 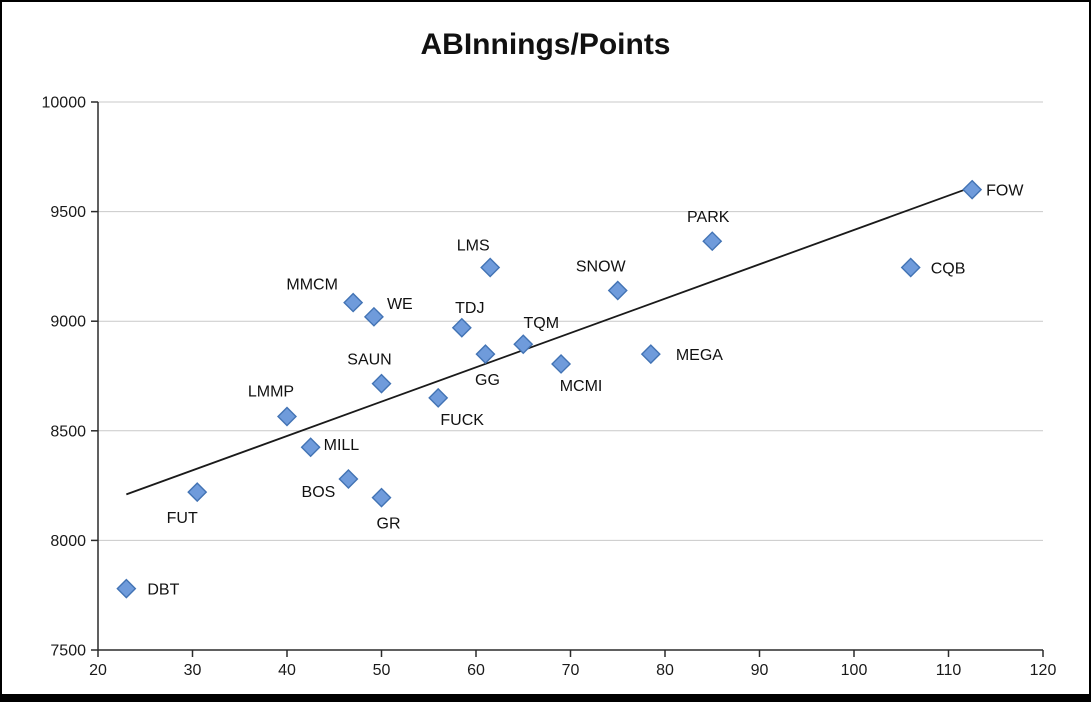 I want to click on x-tick-label: 90, so click(x=760, y=670).